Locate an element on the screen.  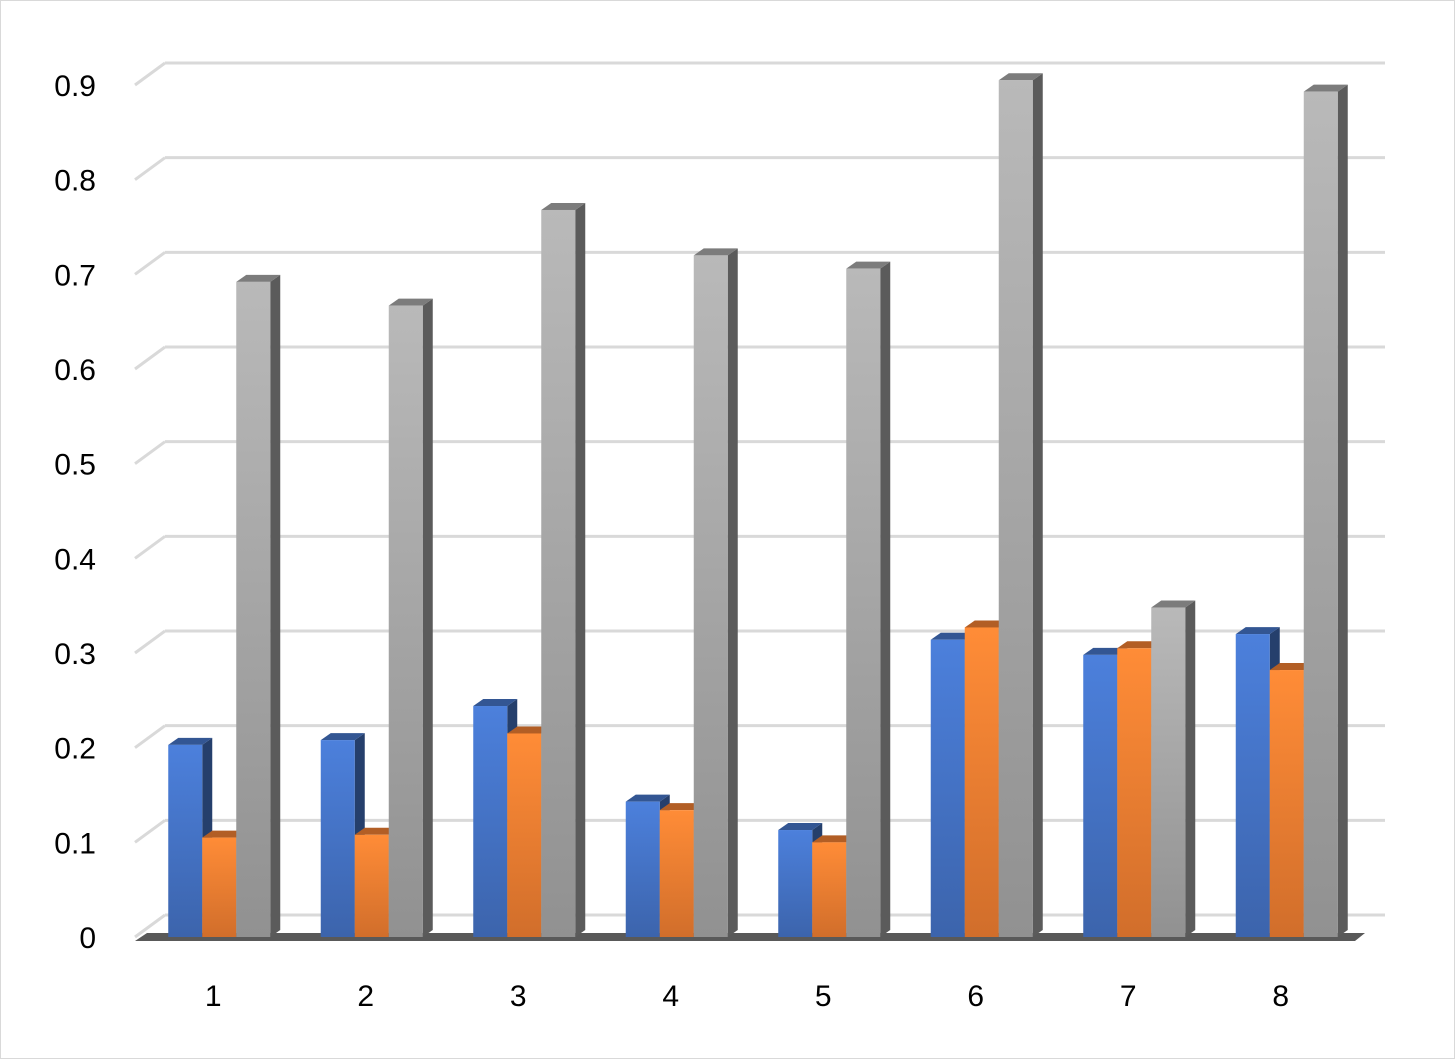
y-tick-label: 0.2 is located at coordinates (75, 749).